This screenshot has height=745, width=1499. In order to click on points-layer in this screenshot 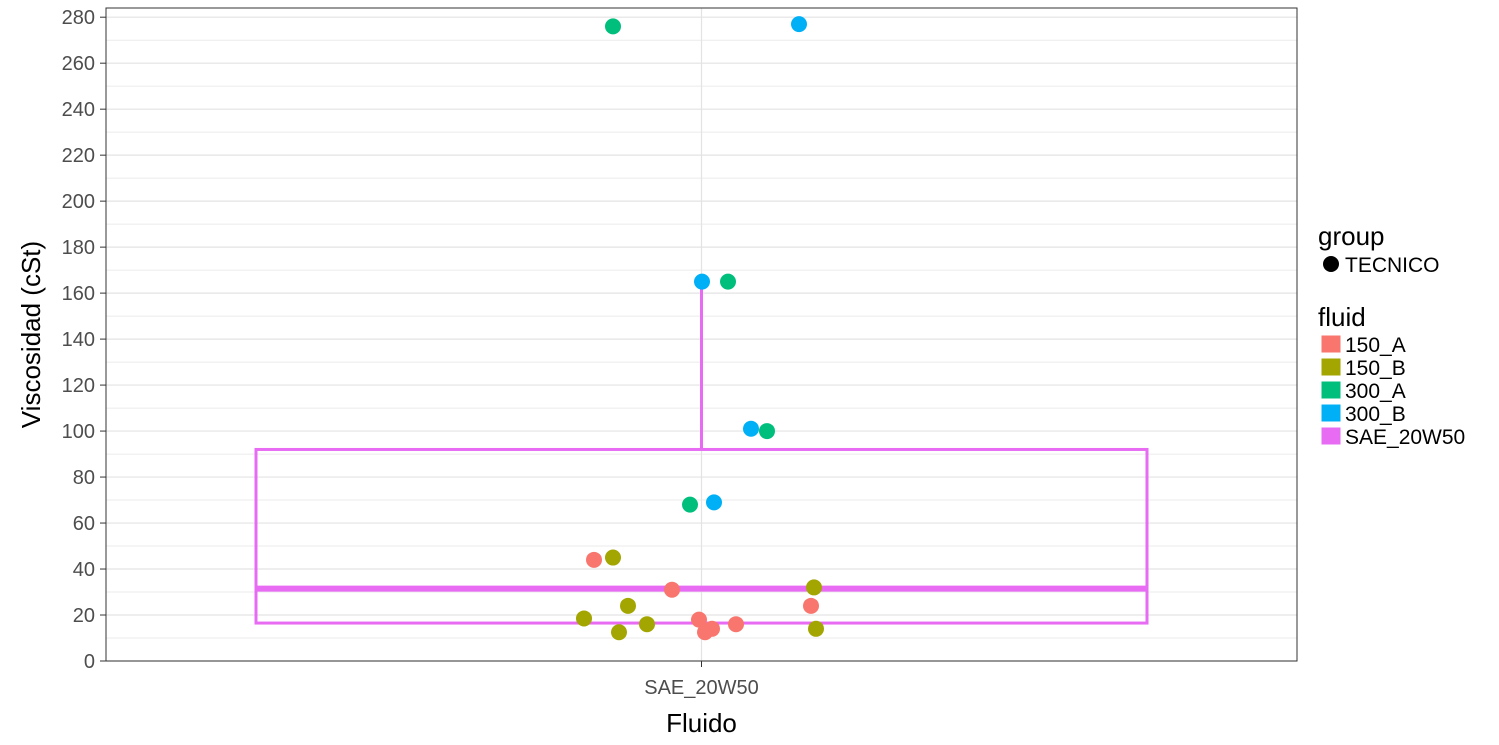, I will do `click(700, 328)`.